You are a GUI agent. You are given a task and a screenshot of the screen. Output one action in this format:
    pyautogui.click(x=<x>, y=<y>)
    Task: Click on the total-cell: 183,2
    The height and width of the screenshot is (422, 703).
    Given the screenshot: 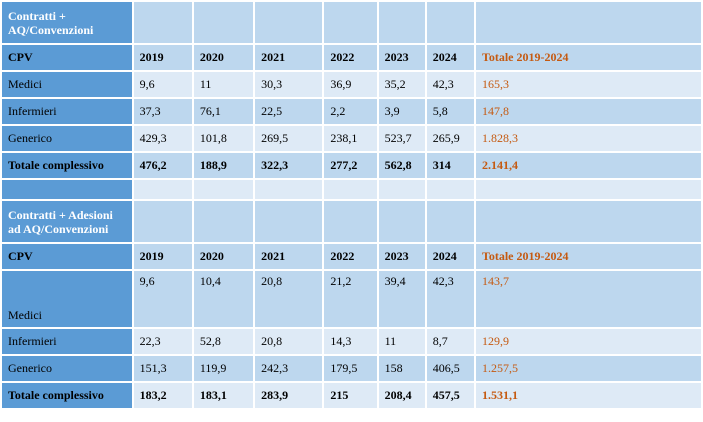 What is the action you would take?
    pyautogui.click(x=162, y=395)
    